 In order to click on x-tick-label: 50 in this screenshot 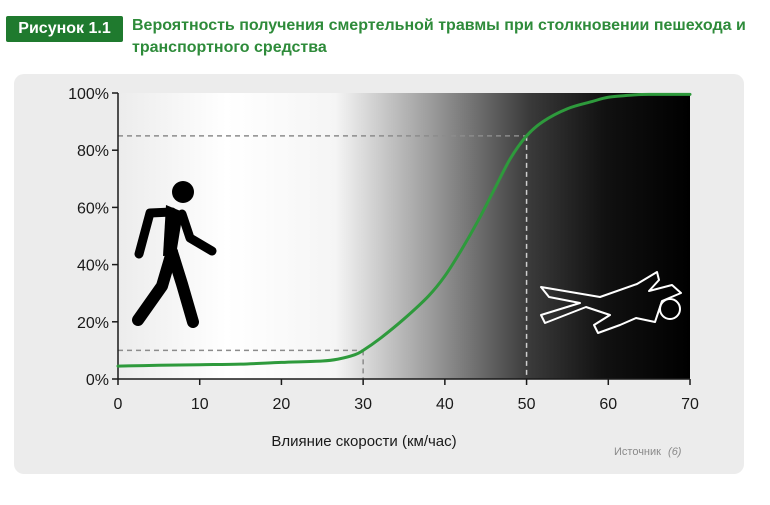, I will do `click(527, 404)`.